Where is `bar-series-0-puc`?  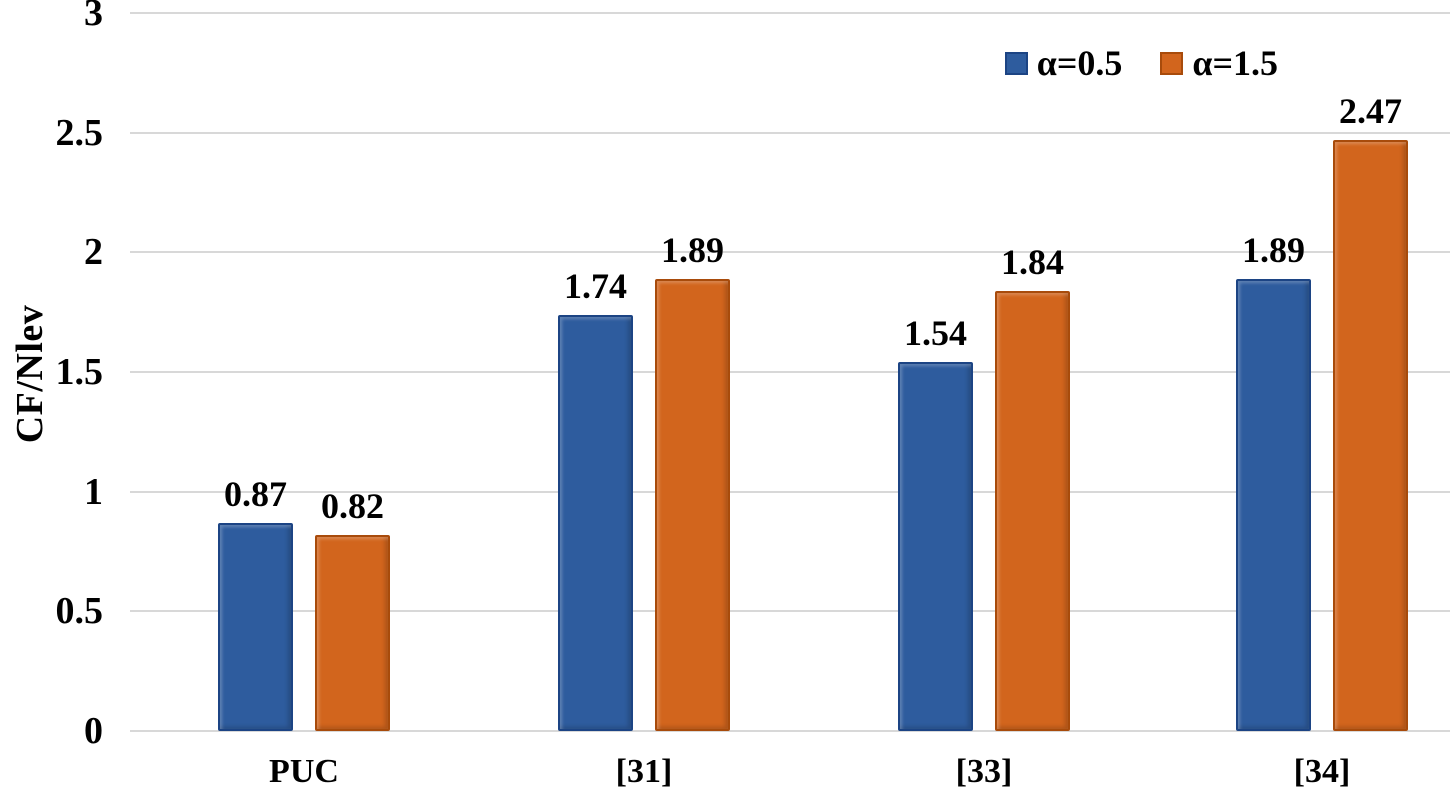
bar-series-0-puc is located at coordinates (255, 626).